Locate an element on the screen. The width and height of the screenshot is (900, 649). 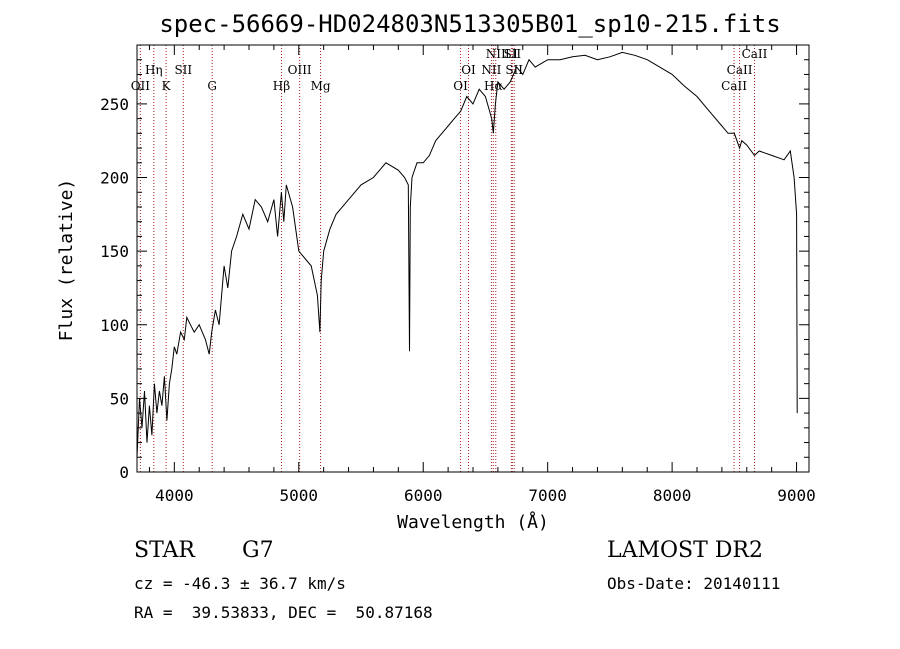
observation-date: Obs-Date: 20140111 is located at coordinates (694, 583).